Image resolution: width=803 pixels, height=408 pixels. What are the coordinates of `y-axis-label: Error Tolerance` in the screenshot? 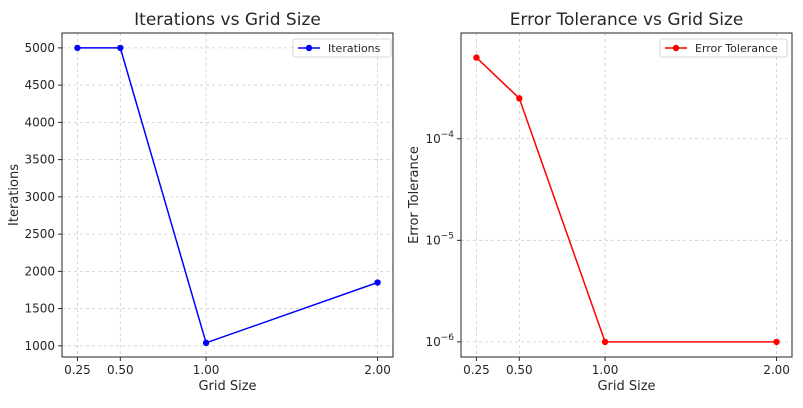 It's located at (414, 195).